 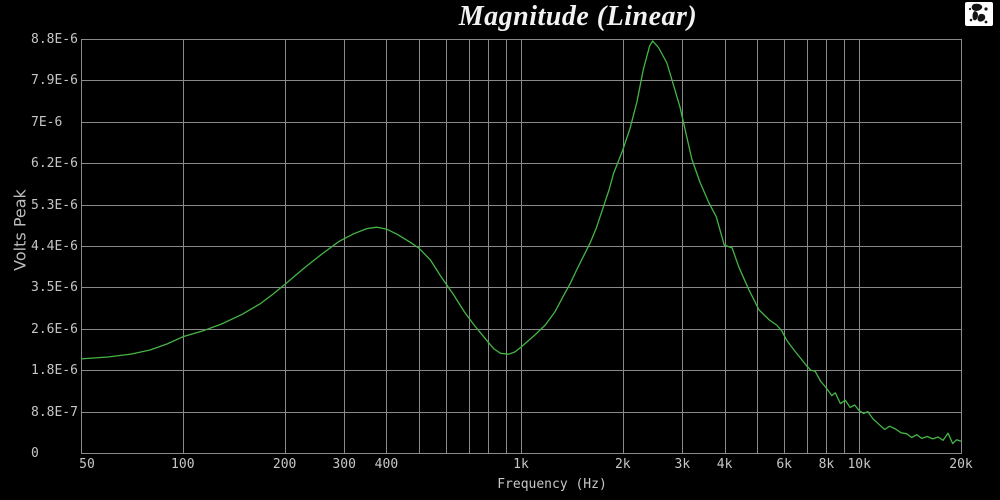 What do you see at coordinates (979, 14) in the screenshot?
I see `app-logo-icon` at bounding box center [979, 14].